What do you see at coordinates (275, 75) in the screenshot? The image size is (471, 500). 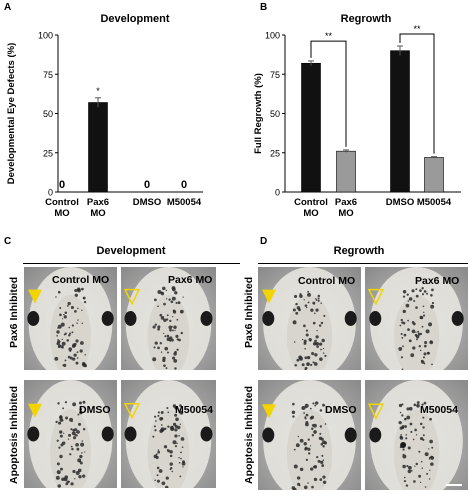 I see `chart-b-ytick-label-3: 75` at bounding box center [275, 75].